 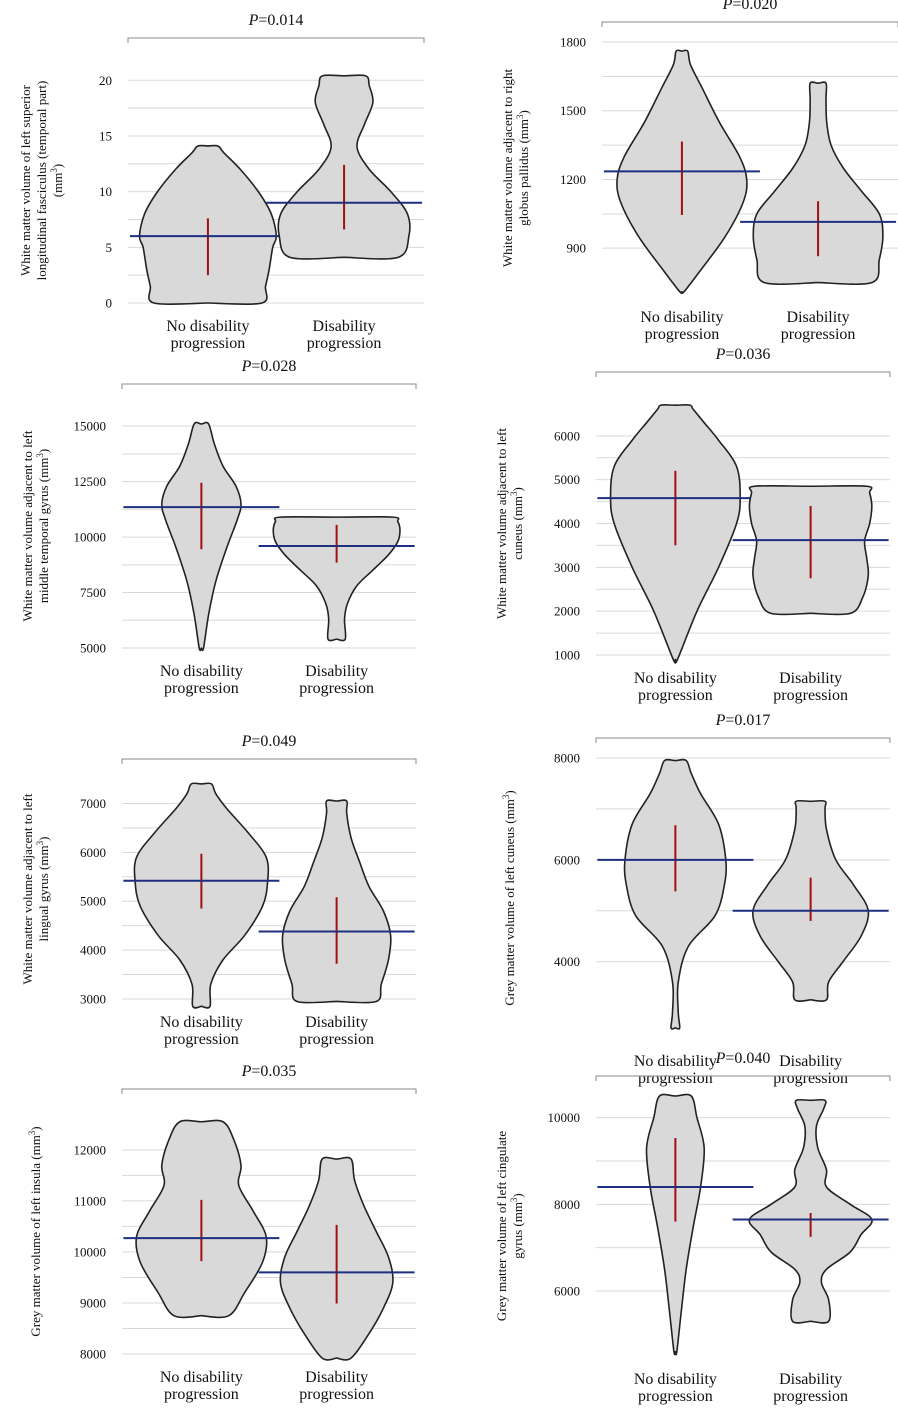 What do you see at coordinates (105, 80) in the screenshot?
I see `y-tick-label: 20` at bounding box center [105, 80].